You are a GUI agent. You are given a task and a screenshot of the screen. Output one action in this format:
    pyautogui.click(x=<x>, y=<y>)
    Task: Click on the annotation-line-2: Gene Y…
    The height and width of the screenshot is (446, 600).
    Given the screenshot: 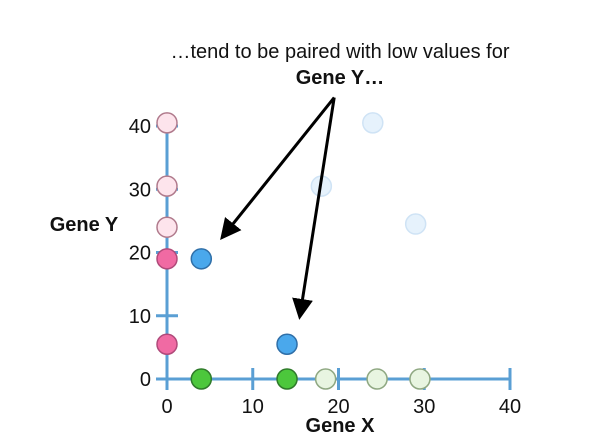 What is the action you would take?
    pyautogui.click(x=340, y=78)
    